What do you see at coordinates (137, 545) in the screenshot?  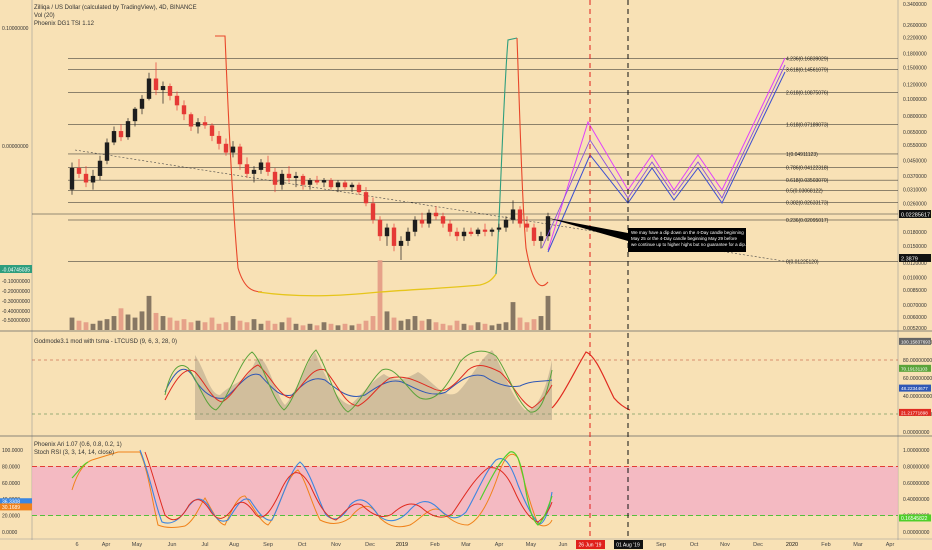 I see `time-axis-tick: May` at bounding box center [137, 545].